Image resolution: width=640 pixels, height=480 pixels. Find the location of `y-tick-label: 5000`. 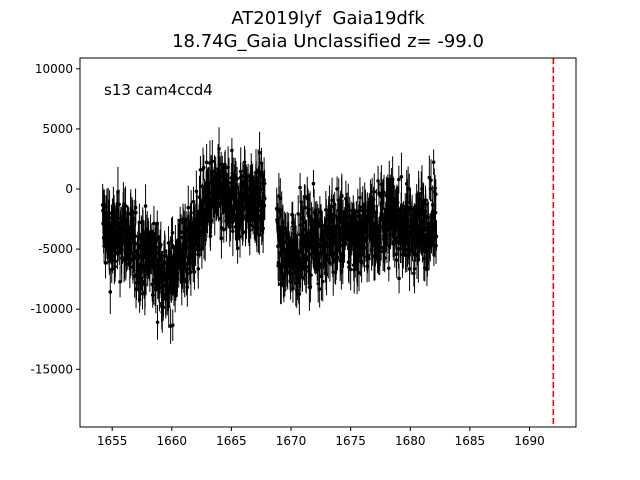

y-tick-label: 5000 is located at coordinates (57, 129).